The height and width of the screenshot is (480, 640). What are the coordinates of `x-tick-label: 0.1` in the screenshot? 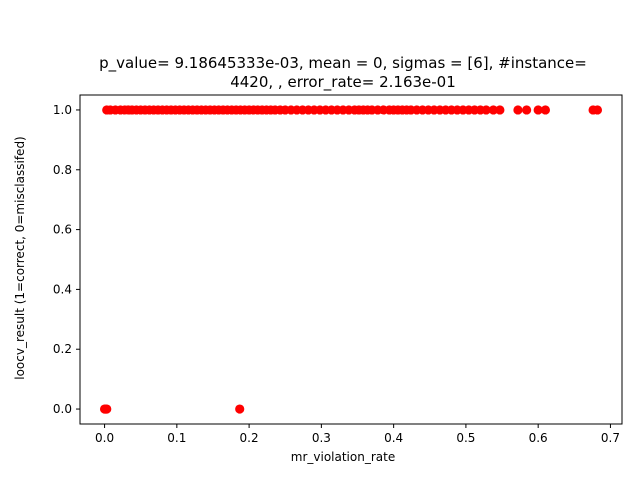 It's located at (176, 438).